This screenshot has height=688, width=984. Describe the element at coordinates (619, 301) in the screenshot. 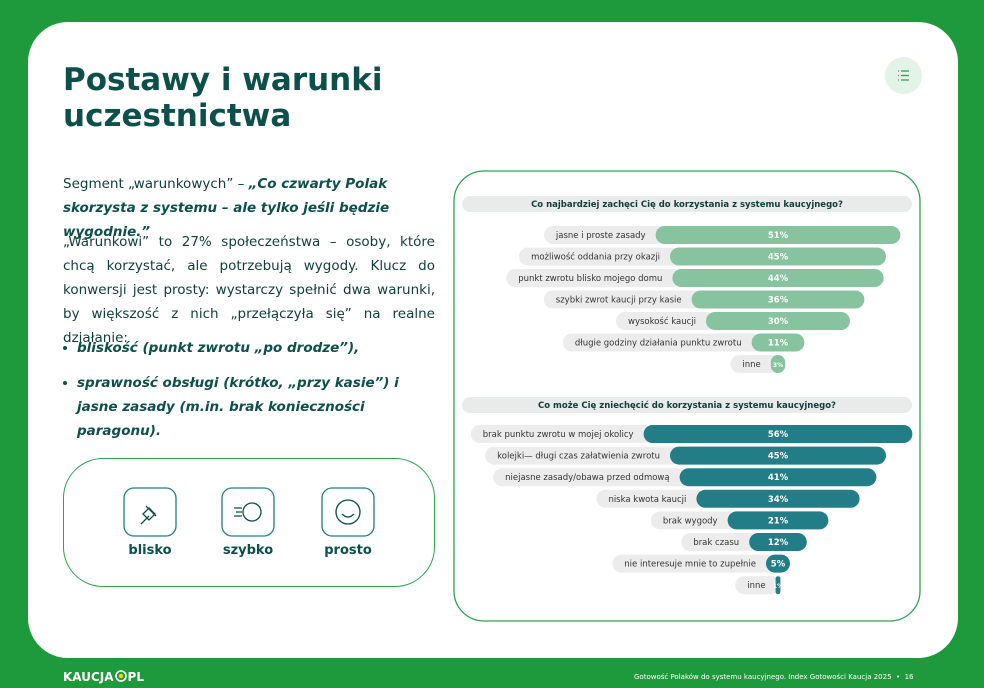

I see `category-label: szybki zwrot kaucji przy kasie` at that location.